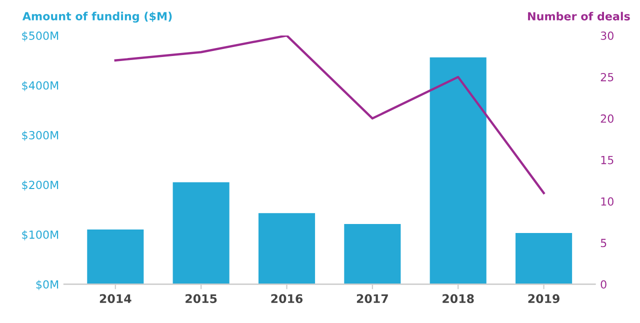 This screenshot has height=323, width=640. Describe the element at coordinates (544, 299) in the screenshot. I see `x-tick-label: 2019` at that location.